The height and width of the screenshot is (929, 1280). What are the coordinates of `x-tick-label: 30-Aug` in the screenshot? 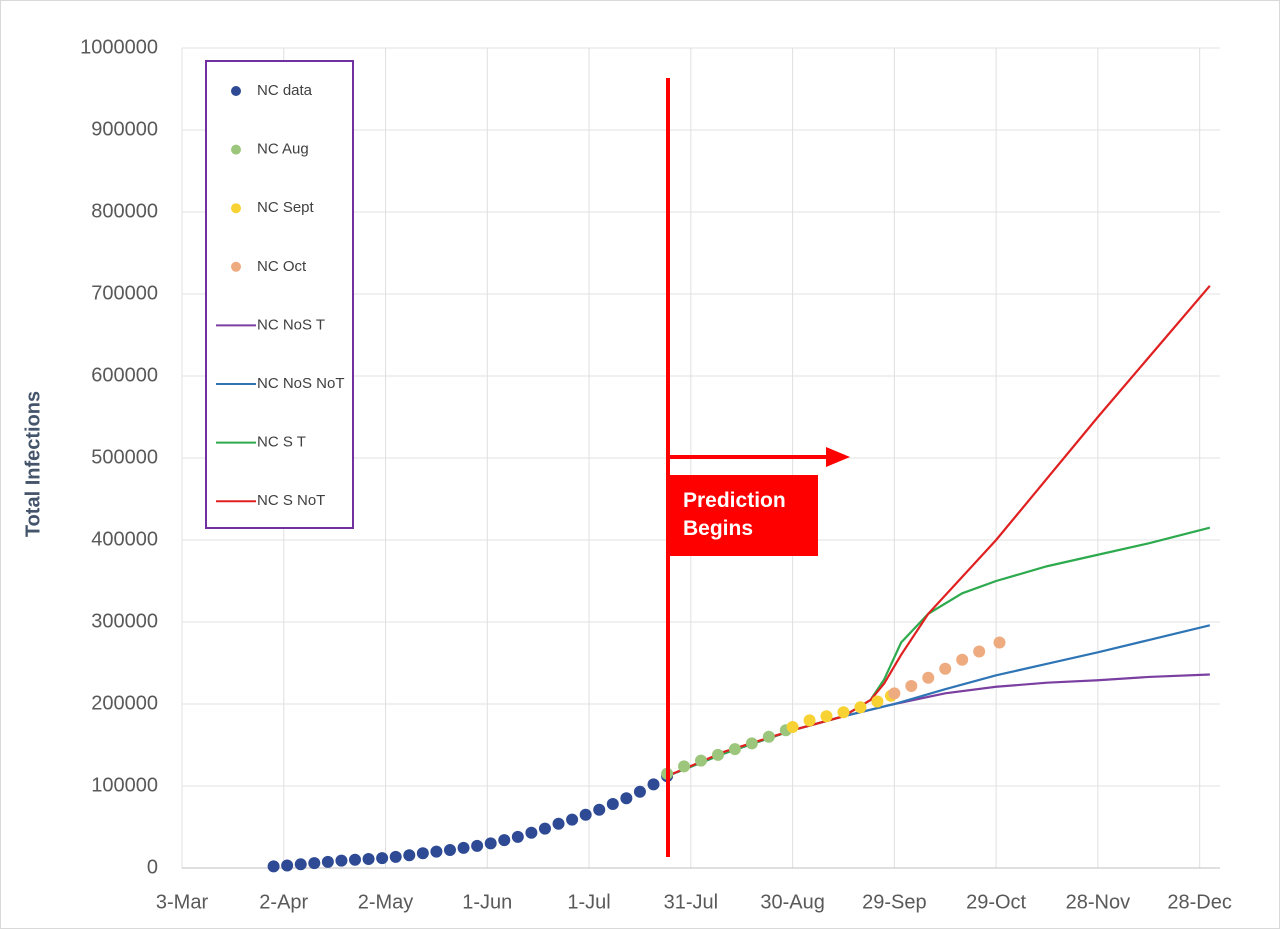 It's located at (792, 902).